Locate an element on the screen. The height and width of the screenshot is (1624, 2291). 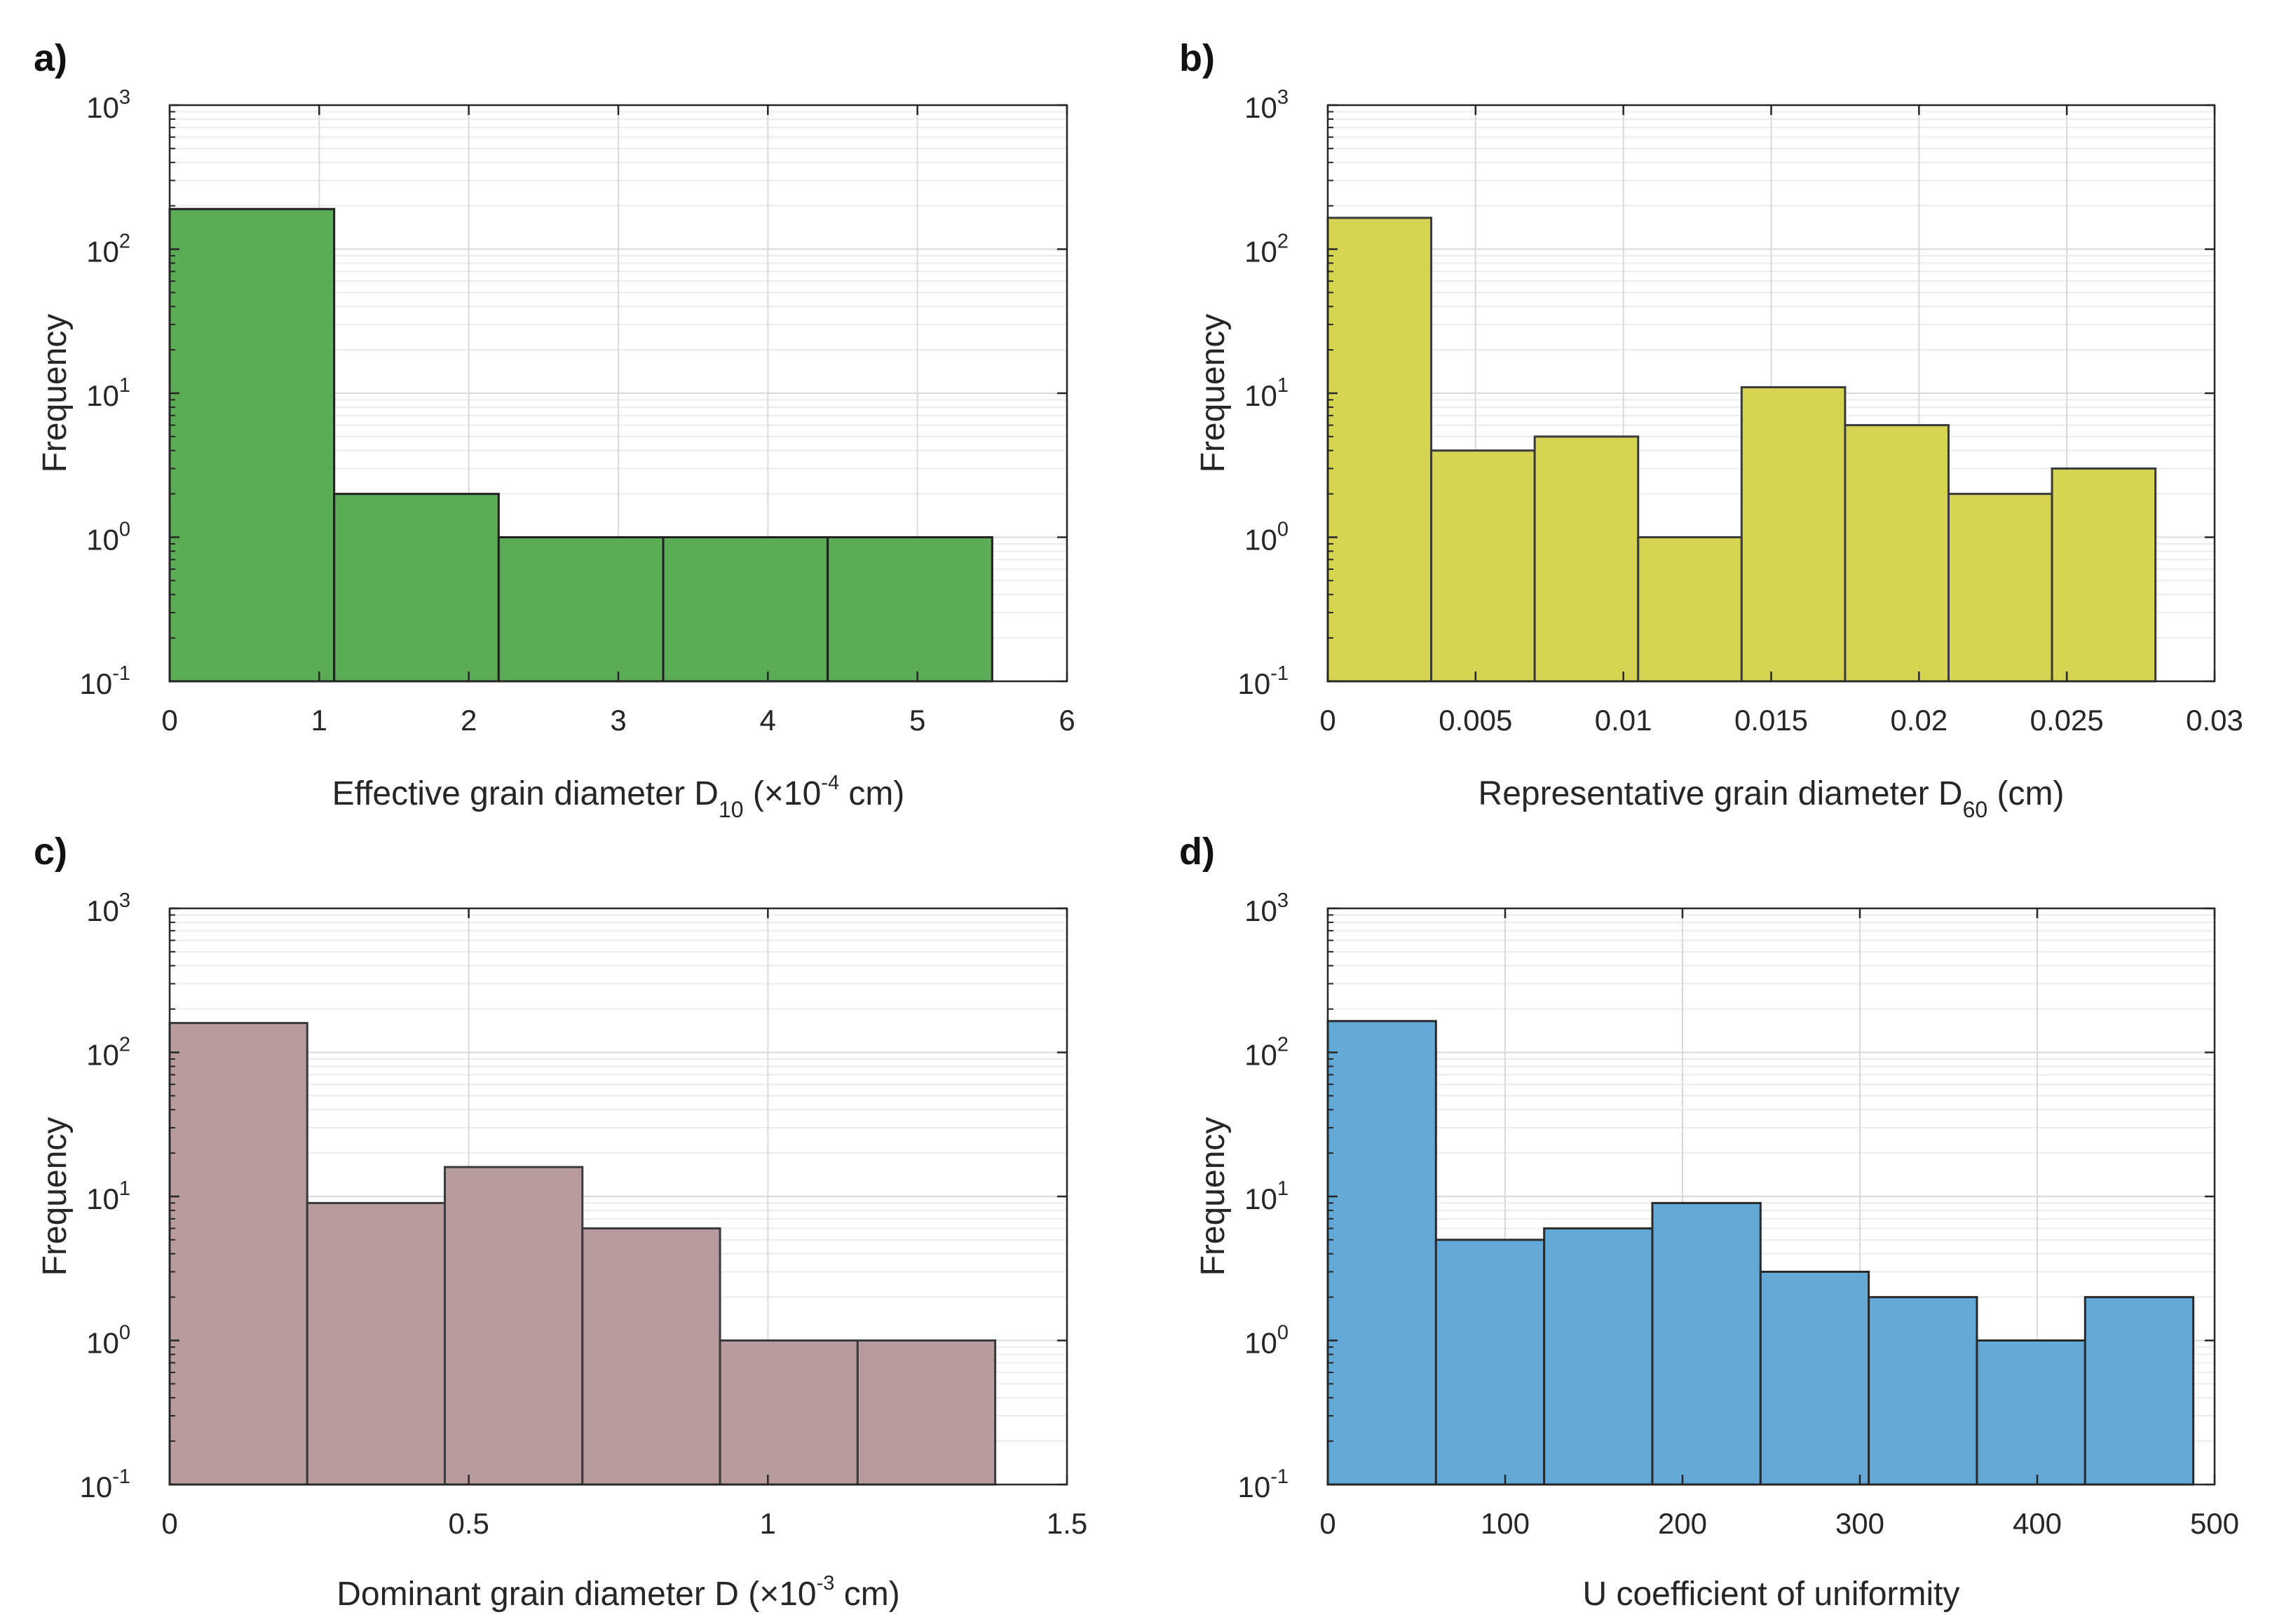
x-axis-label-close: (cm) is located at coordinates (2026, 793).